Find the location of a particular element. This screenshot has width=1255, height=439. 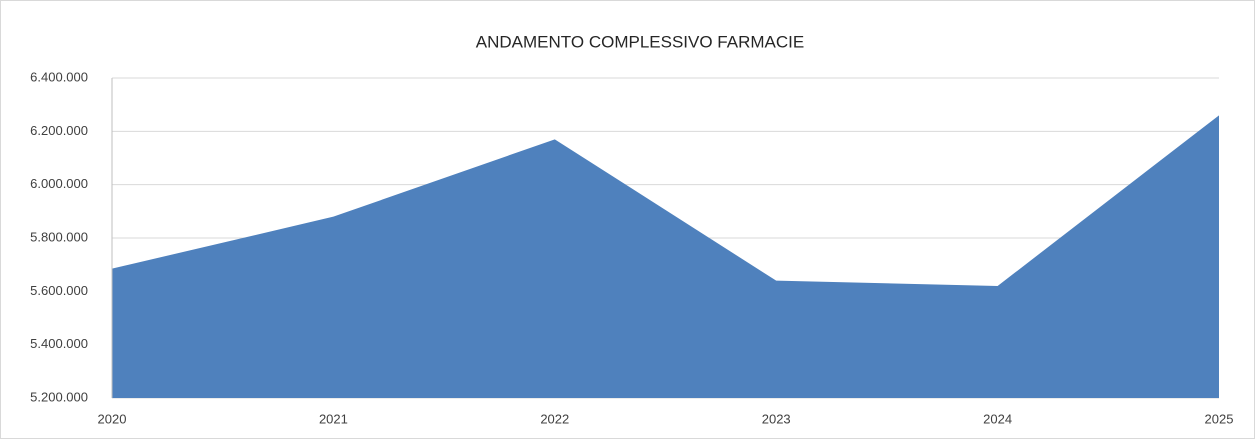

y-tick-label: 5.400.000 is located at coordinates (59, 343).